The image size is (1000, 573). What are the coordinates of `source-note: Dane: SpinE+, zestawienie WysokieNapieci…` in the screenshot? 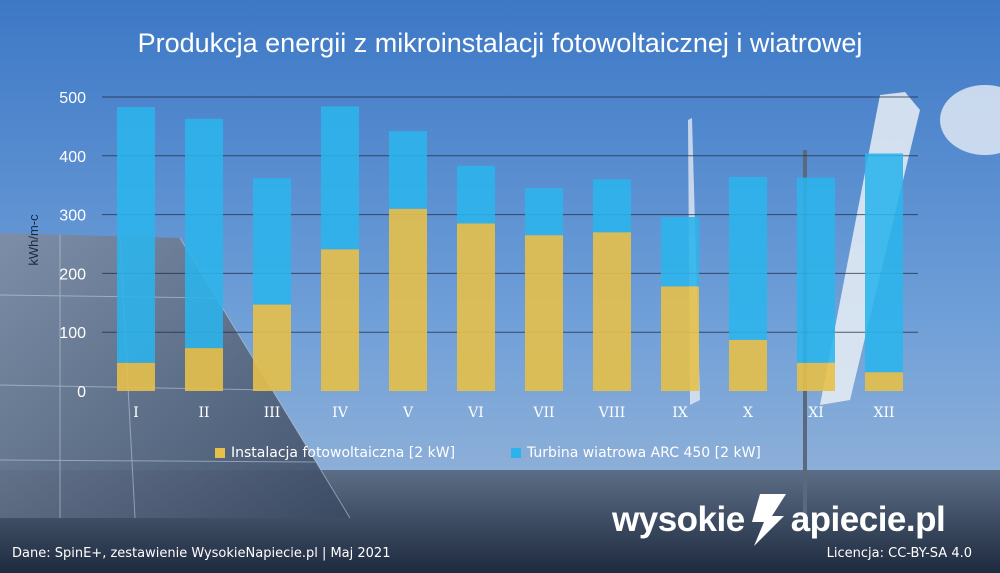 It's located at (201, 553).